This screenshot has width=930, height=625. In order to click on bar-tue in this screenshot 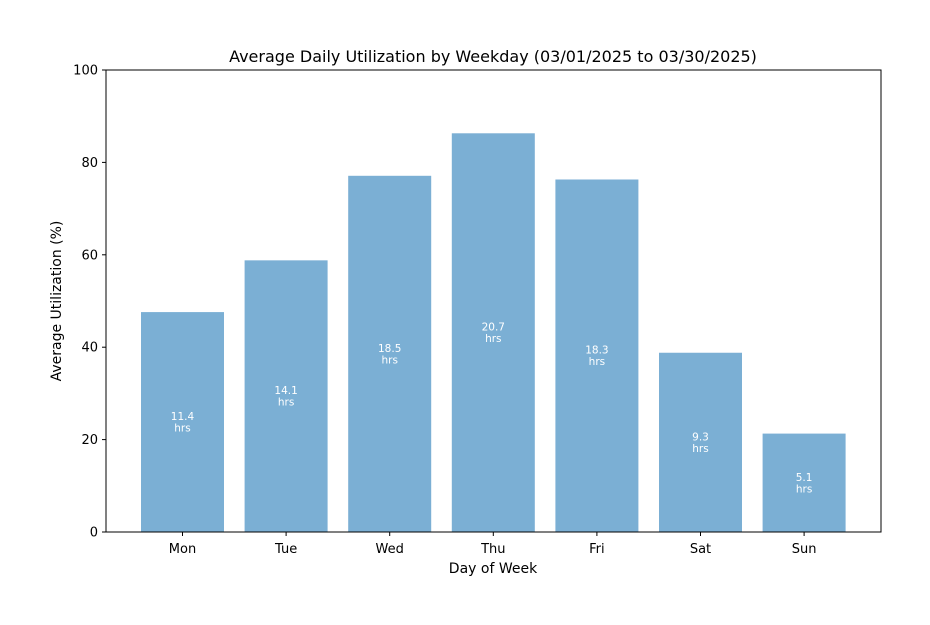, I will do `click(286, 396)`.